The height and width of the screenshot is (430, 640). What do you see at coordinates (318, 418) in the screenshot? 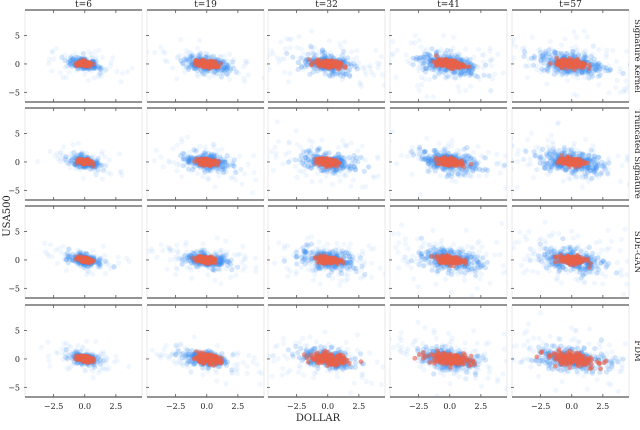
I see `x-axis-label: DOLLAR` at bounding box center [318, 418].